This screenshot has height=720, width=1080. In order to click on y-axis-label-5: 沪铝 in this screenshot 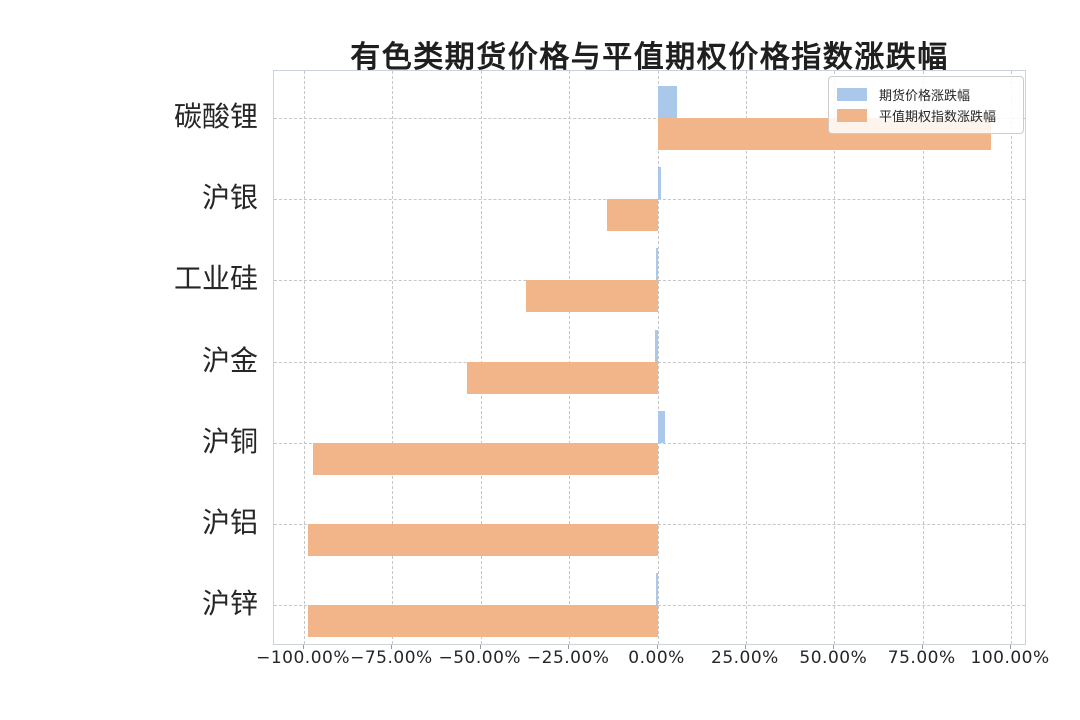, I will do `click(229, 522)`.